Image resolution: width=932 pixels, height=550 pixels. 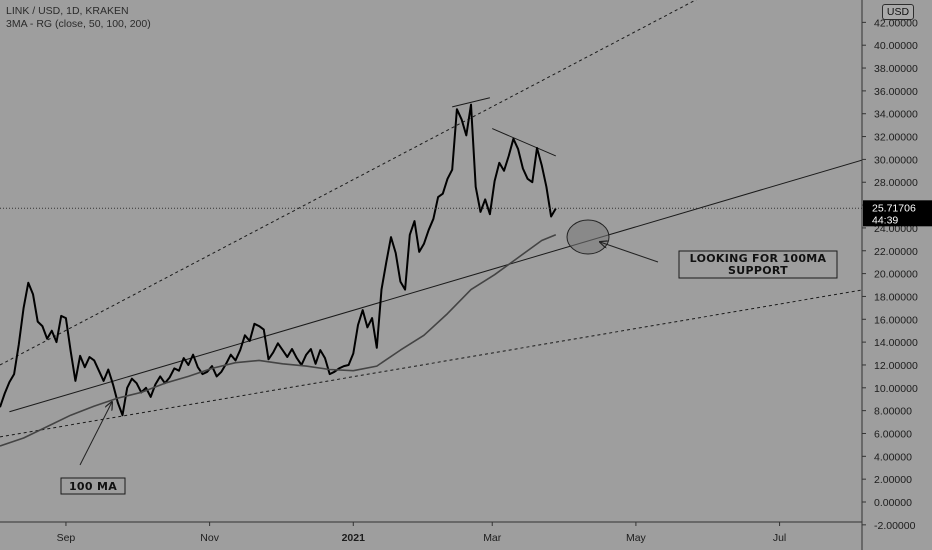 I want to click on price-marker-countdown: 44:39, so click(x=885, y=220).